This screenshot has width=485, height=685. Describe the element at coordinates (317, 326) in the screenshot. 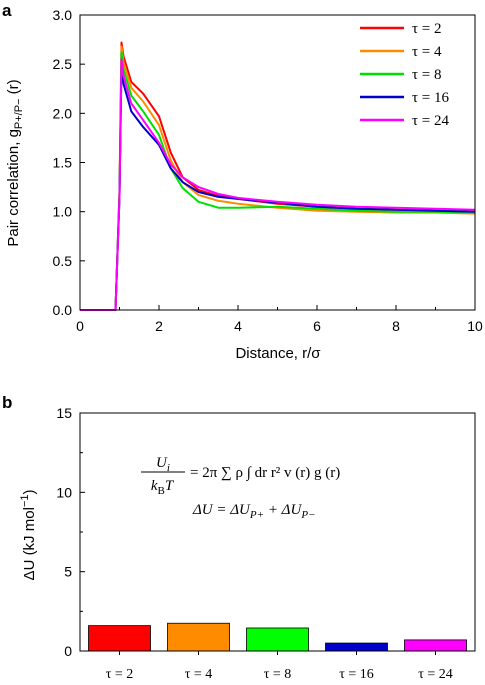

I see `x-tick-label: 6` at that location.